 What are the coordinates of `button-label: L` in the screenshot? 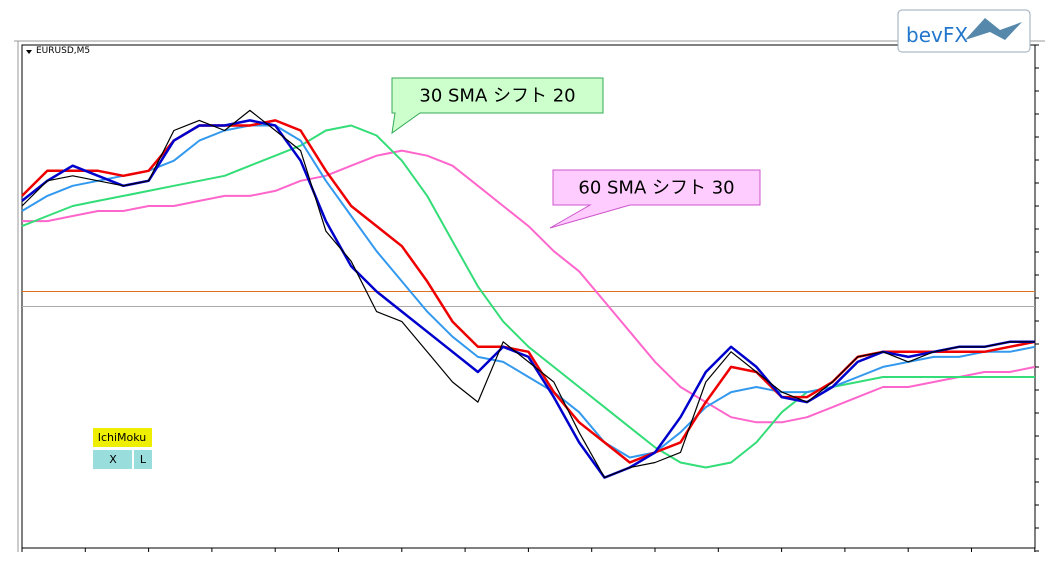 It's located at (143, 459).